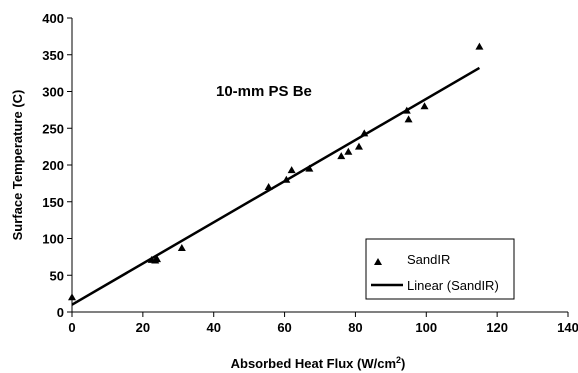 The image size is (578, 373). What do you see at coordinates (53, 239) in the screenshot?
I see `y-tick-label: 100` at bounding box center [53, 239].